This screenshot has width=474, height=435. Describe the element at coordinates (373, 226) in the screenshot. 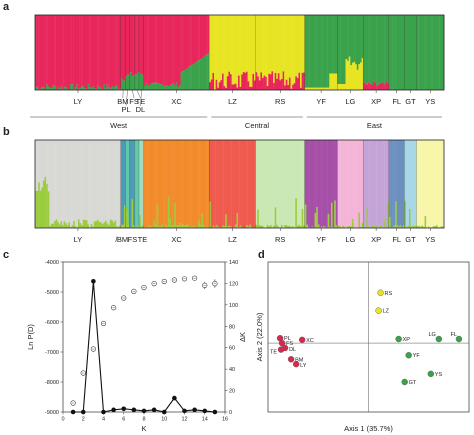

I see `structure-bar-admix-xp` at that location.